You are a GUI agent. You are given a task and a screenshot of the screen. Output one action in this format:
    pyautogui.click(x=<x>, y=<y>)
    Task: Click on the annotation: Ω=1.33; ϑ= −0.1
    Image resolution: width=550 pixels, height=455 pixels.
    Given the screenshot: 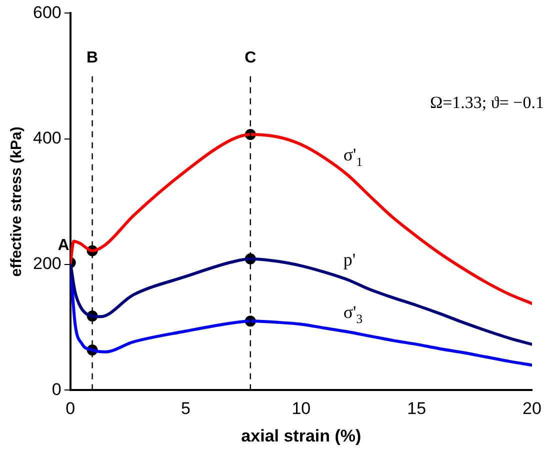 What is the action you would take?
    pyautogui.click(x=487, y=102)
    